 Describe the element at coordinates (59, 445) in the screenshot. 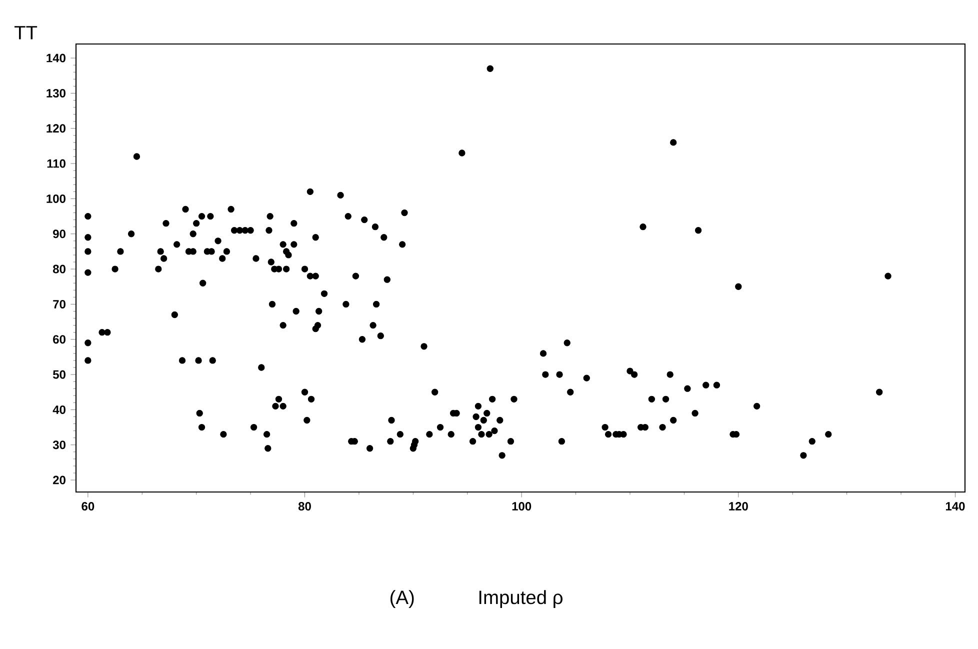

I see `y-tick-label: 30` at that location.